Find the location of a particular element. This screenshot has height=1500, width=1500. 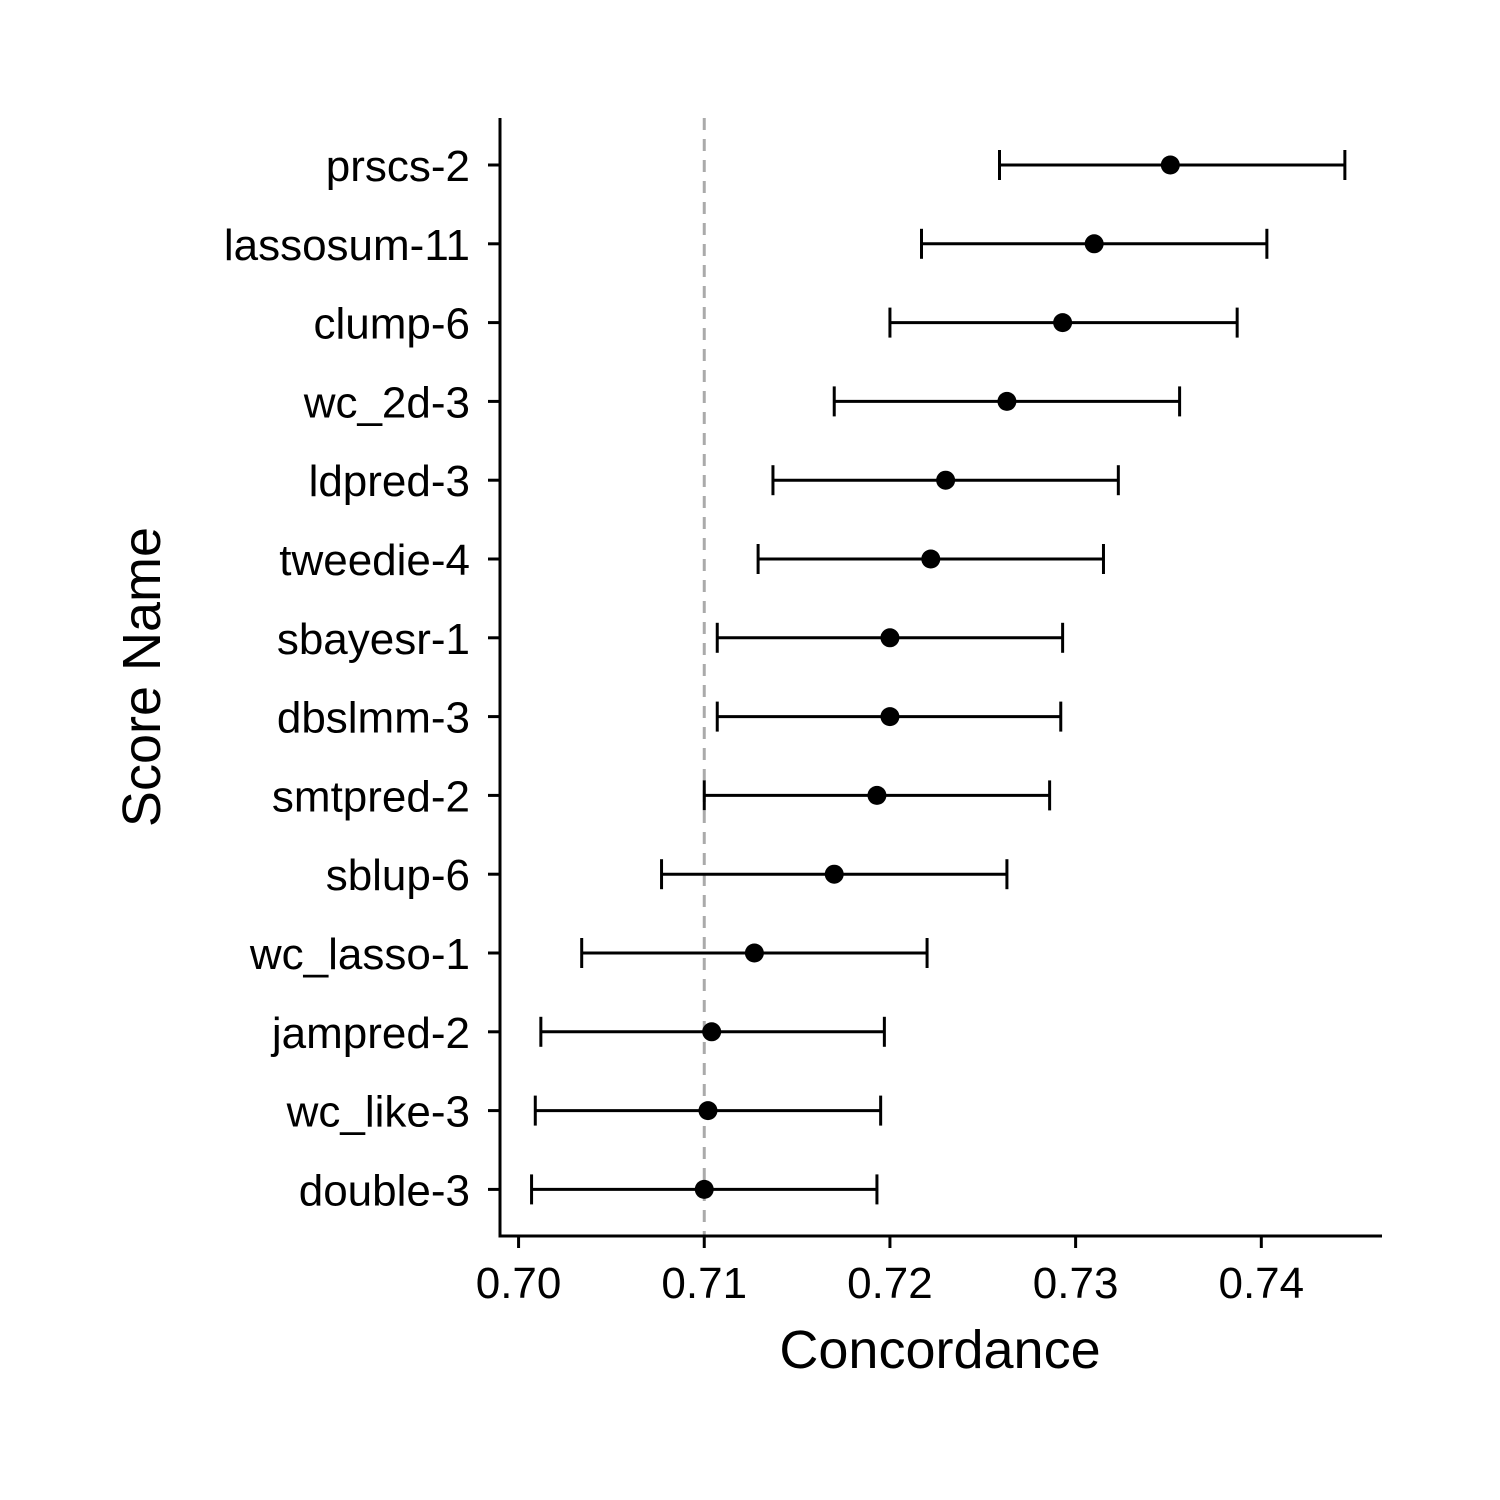

x-axis-title: Concordance is located at coordinates (939, 1350).